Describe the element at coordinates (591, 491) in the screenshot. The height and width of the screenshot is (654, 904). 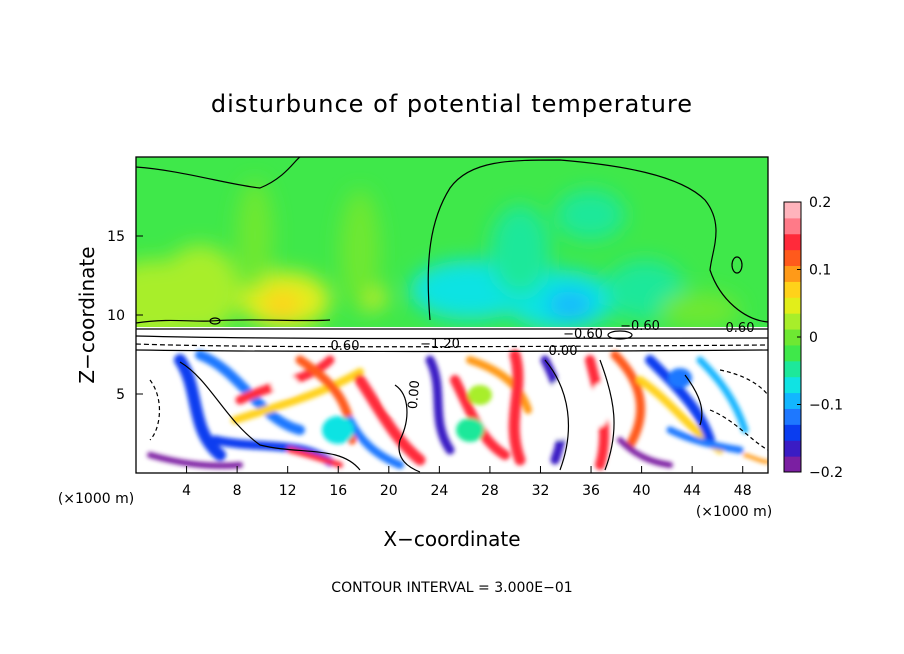
I see `x-tick-label: 36` at that location.